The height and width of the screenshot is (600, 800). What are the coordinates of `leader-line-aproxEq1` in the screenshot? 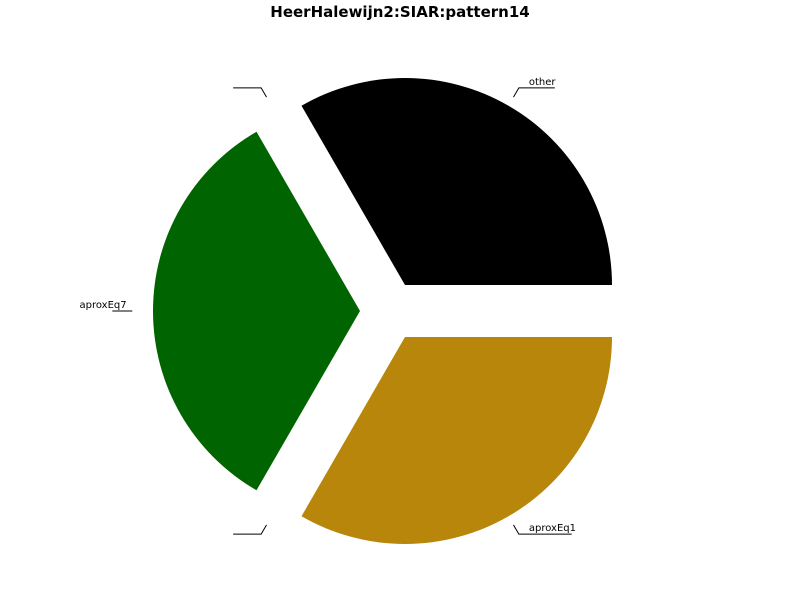 It's located at (542, 529).